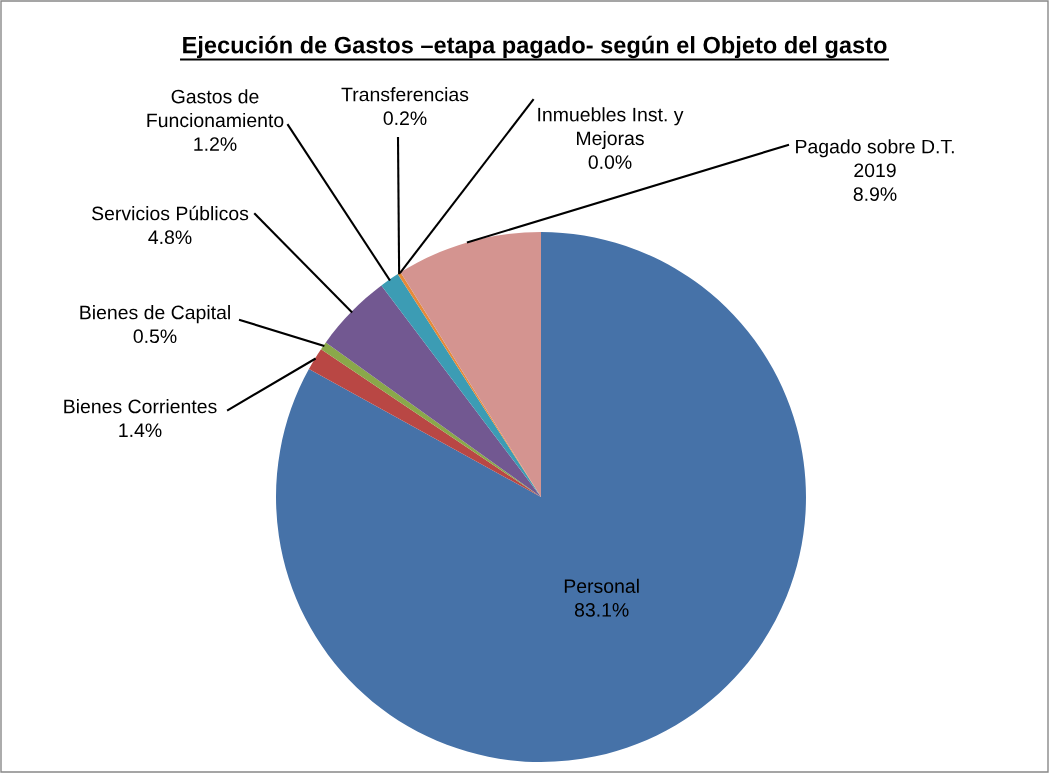 The image size is (1049, 773). I want to click on slice-label: Transferencias, so click(405, 94).